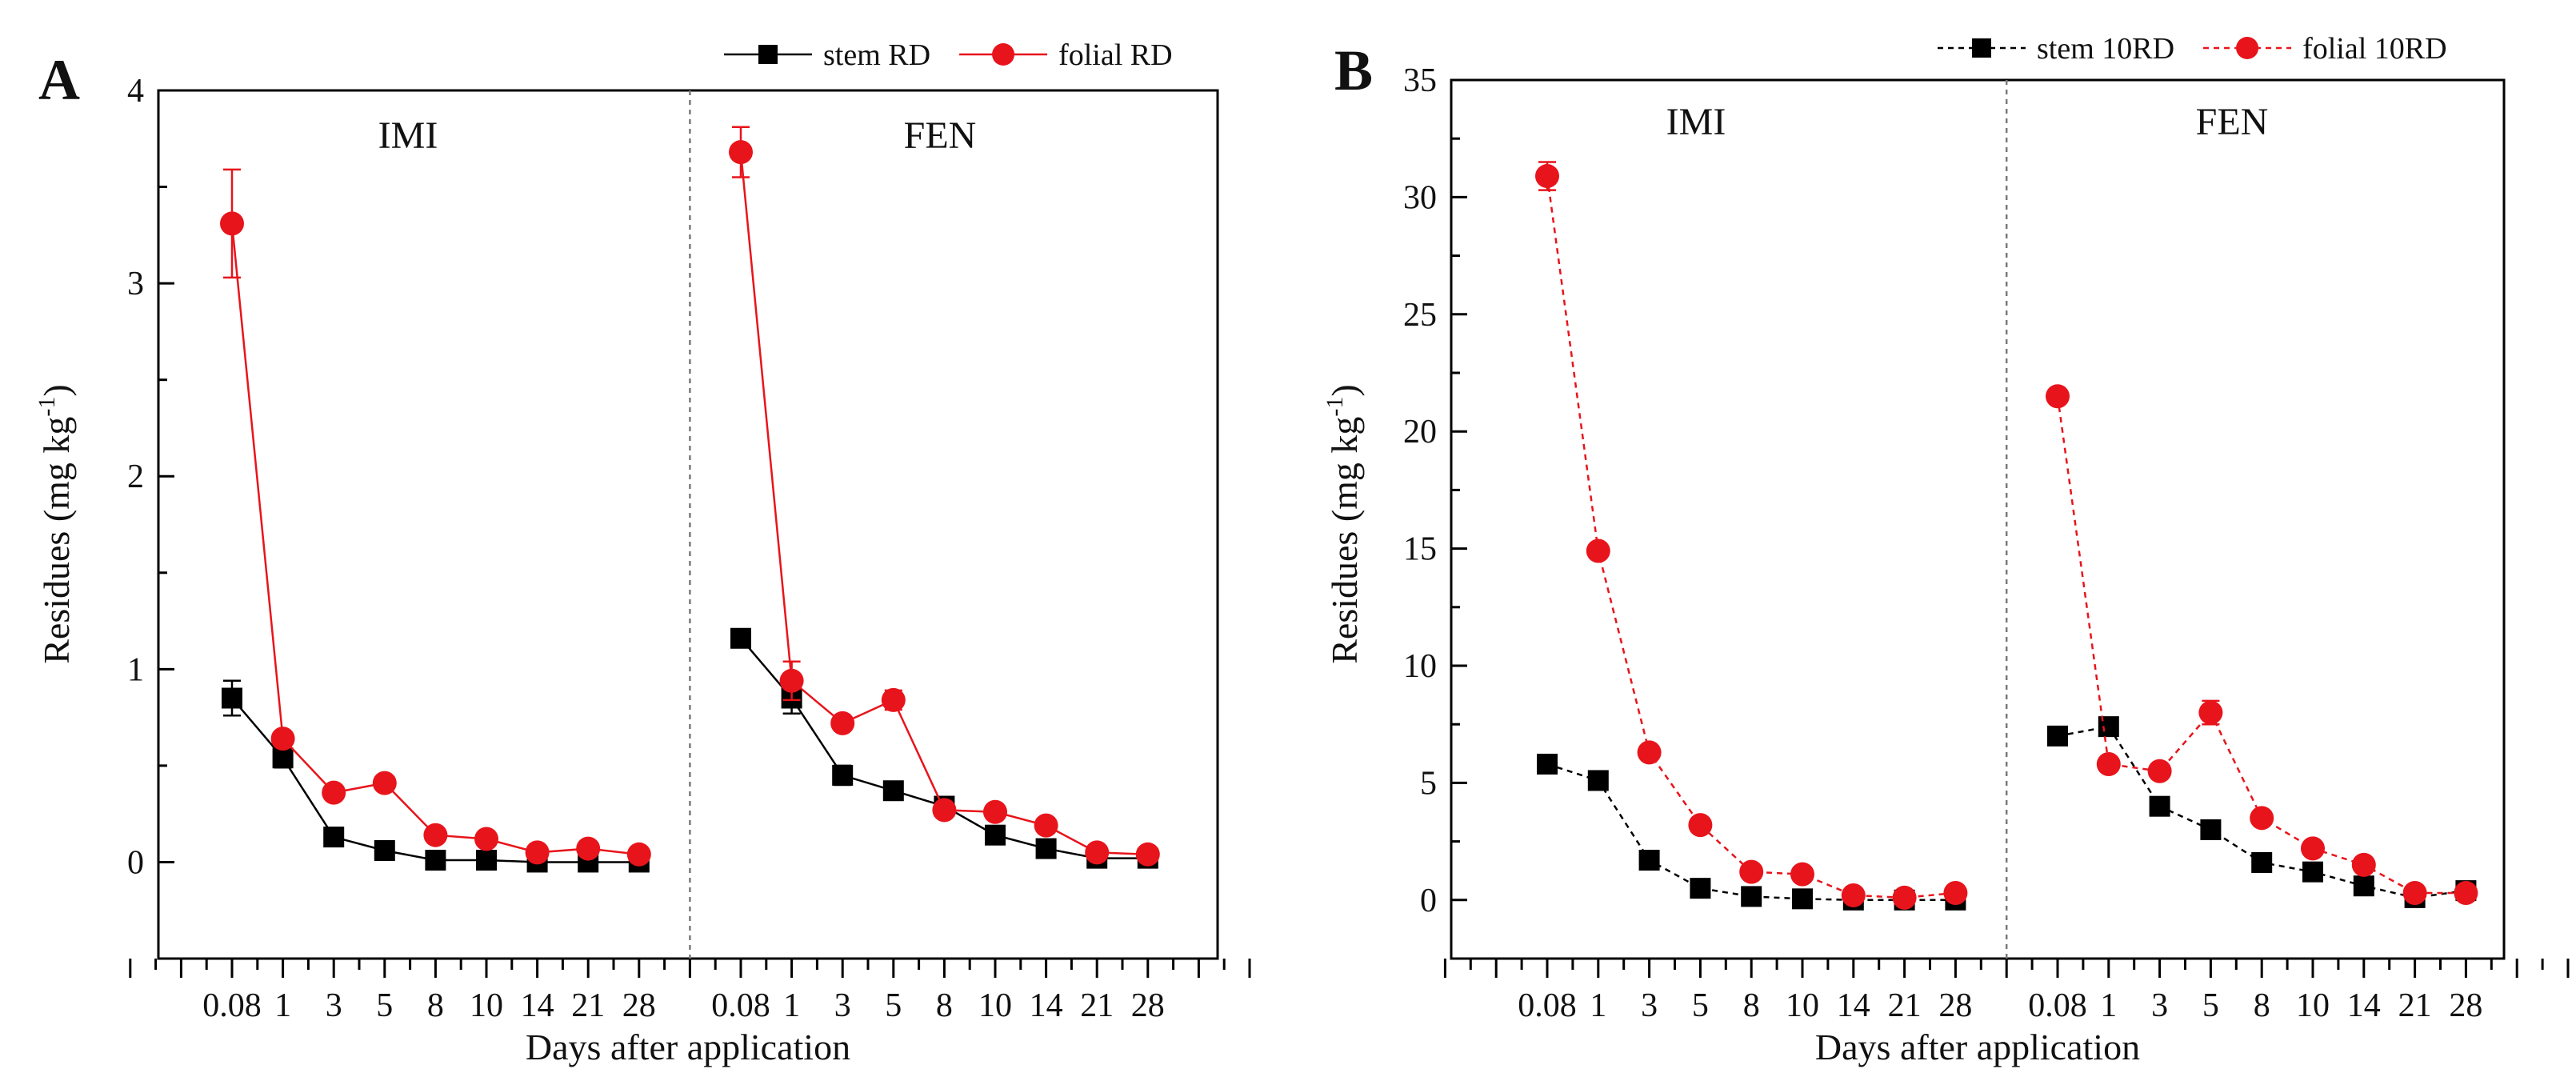 This screenshot has width=2576, height=1085. I want to click on panel-b-legend-label: stem 10RD, so click(2105, 49).